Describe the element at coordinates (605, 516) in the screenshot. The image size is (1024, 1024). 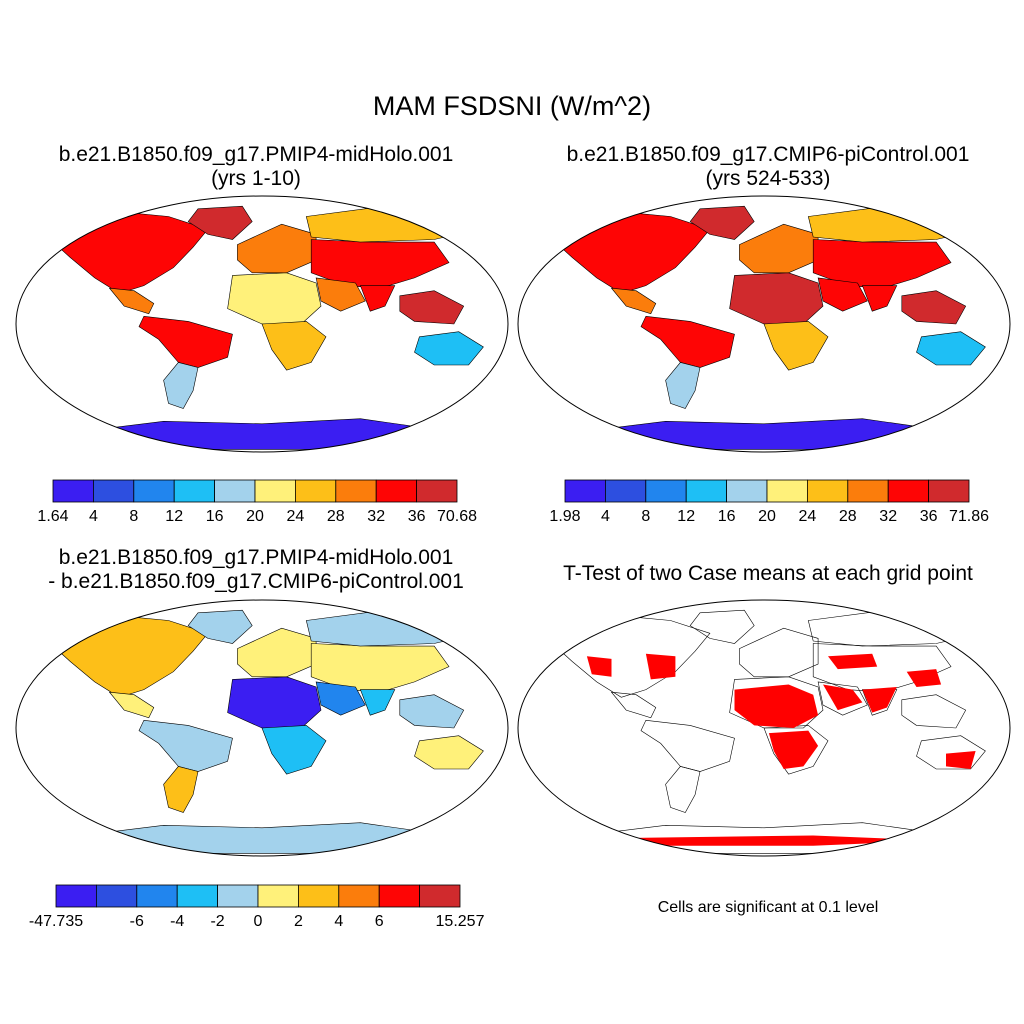
I see `colorbar-label: 4` at that location.